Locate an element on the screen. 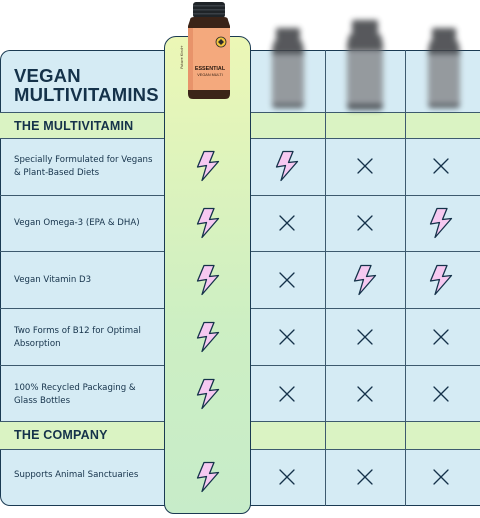  row-label-line: Vegan Omega-3 (EPA & DHA) is located at coordinates (77, 223).